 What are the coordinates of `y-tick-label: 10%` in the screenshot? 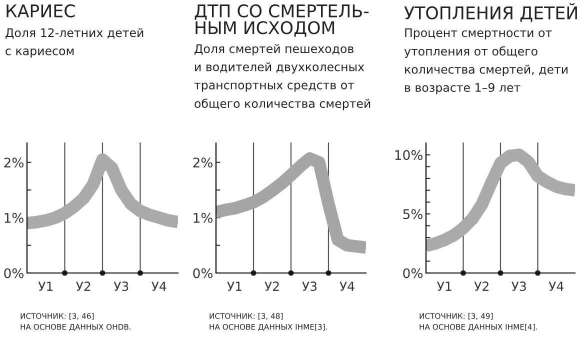 It's located at (408, 155).